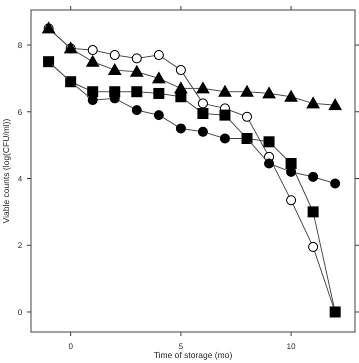 The height and width of the screenshot is (363, 359). Describe the element at coordinates (71, 346) in the screenshot. I see `x-tick-label: 0` at that location.